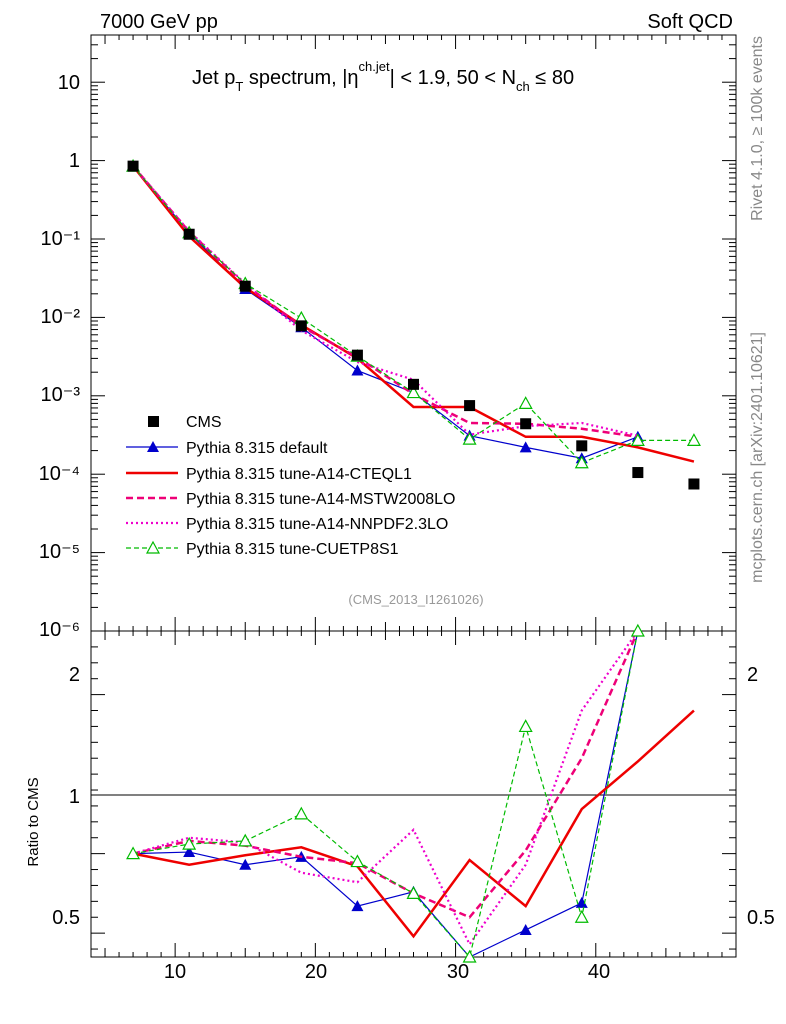  Describe the element at coordinates (59, 474) in the screenshot. I see `main-ytick-label-1e-4: 10⁻⁴` at that location.